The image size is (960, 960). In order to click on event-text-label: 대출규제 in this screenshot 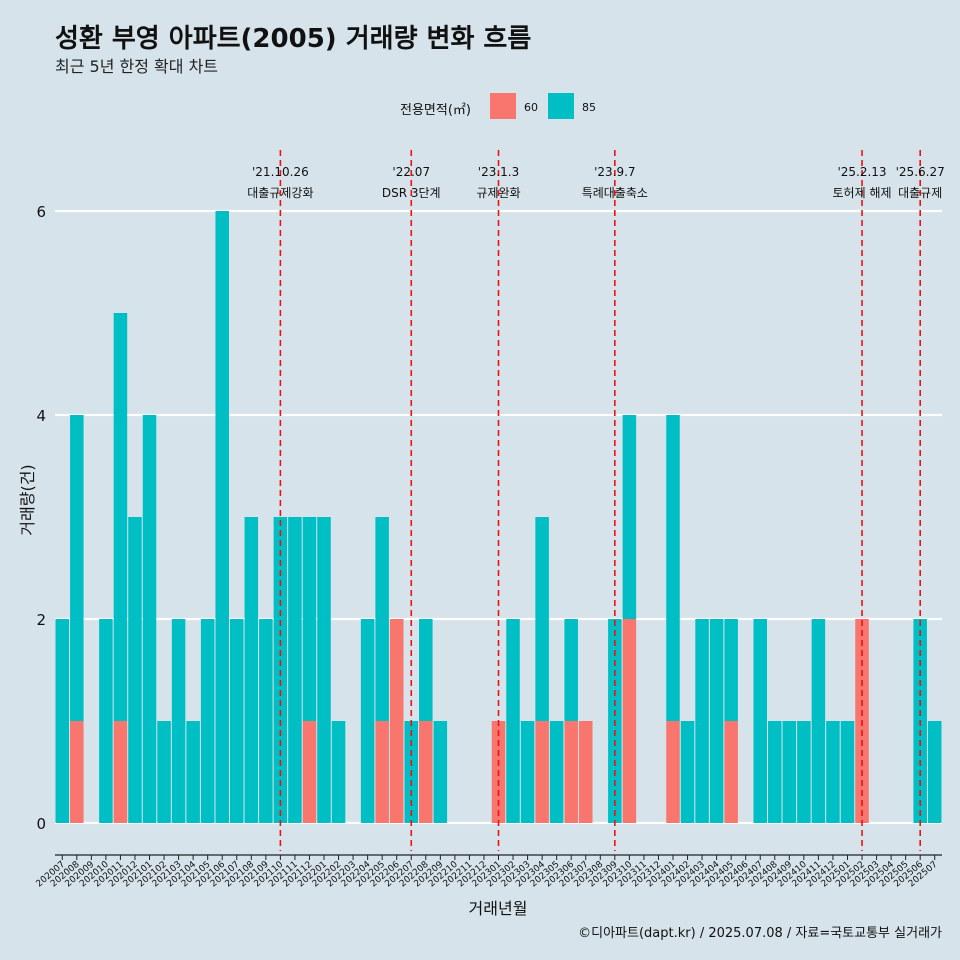, I will do `click(920, 193)`.